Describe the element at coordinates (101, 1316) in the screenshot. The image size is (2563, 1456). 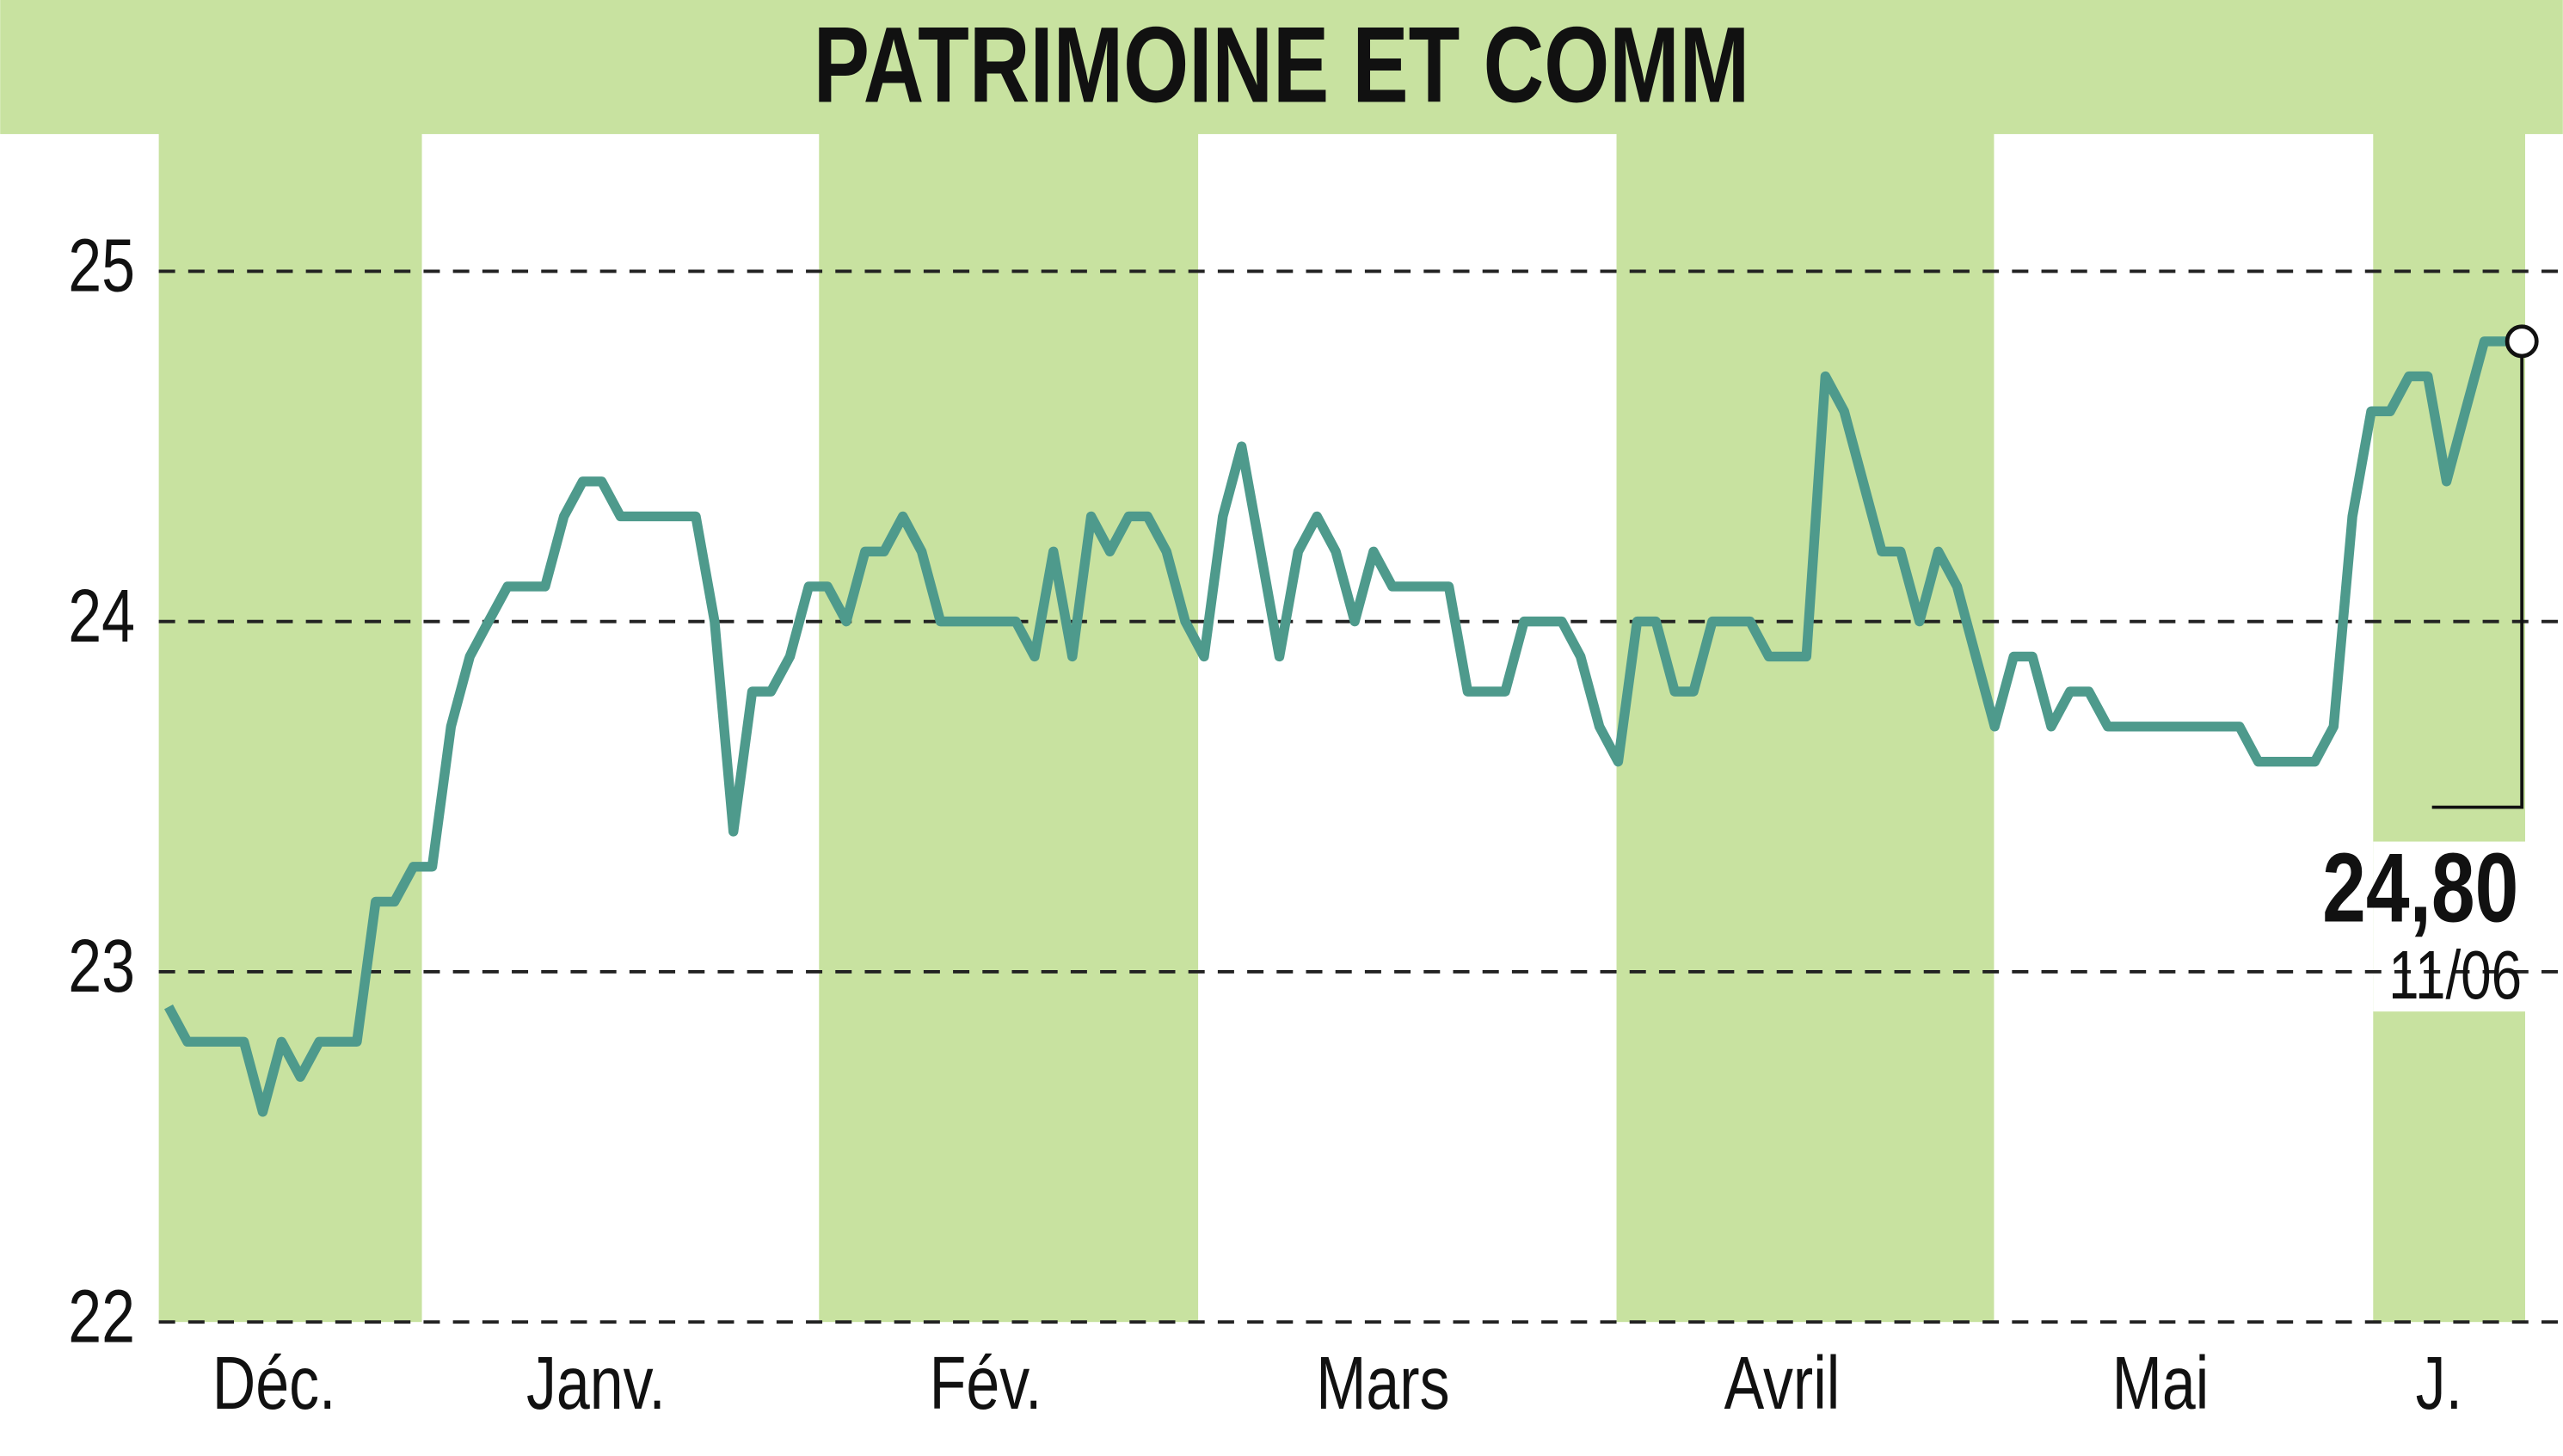
I see `y-tick-label: 22` at that location.